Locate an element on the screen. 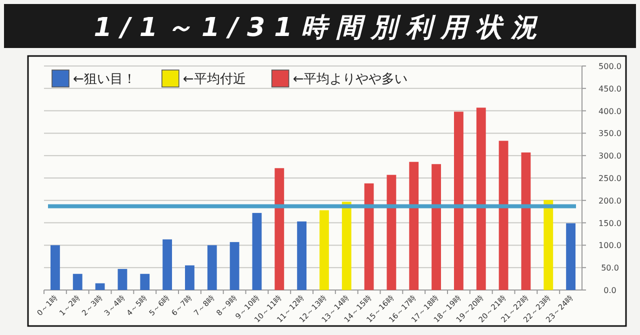 The image size is (640, 335). y-tick-label: 450.0 is located at coordinates (610, 89).